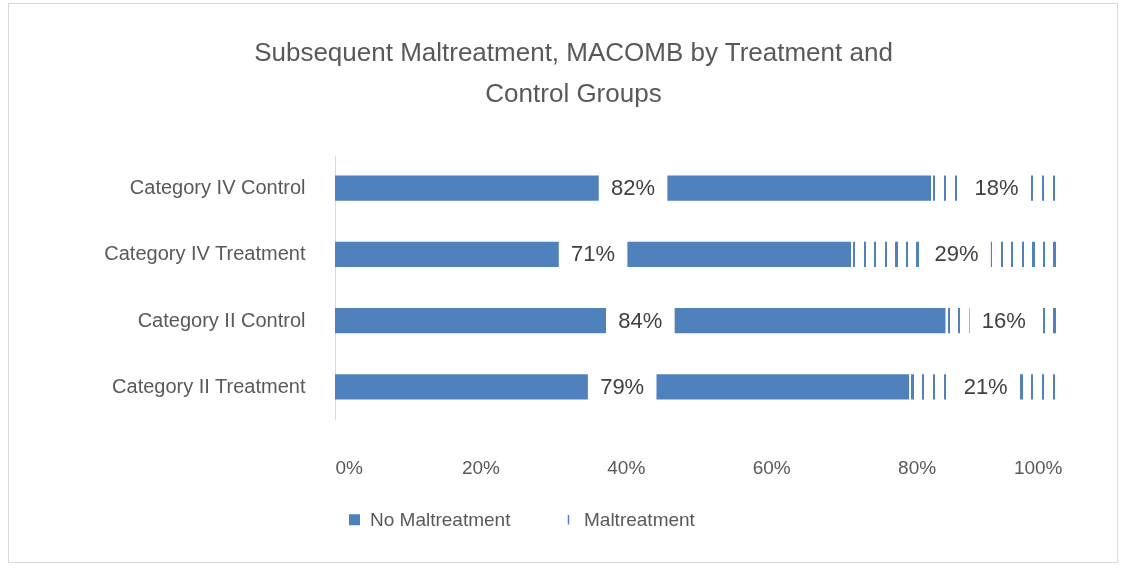  Describe the element at coordinates (633, 188) in the screenshot. I see `data-label: 82%` at that location.